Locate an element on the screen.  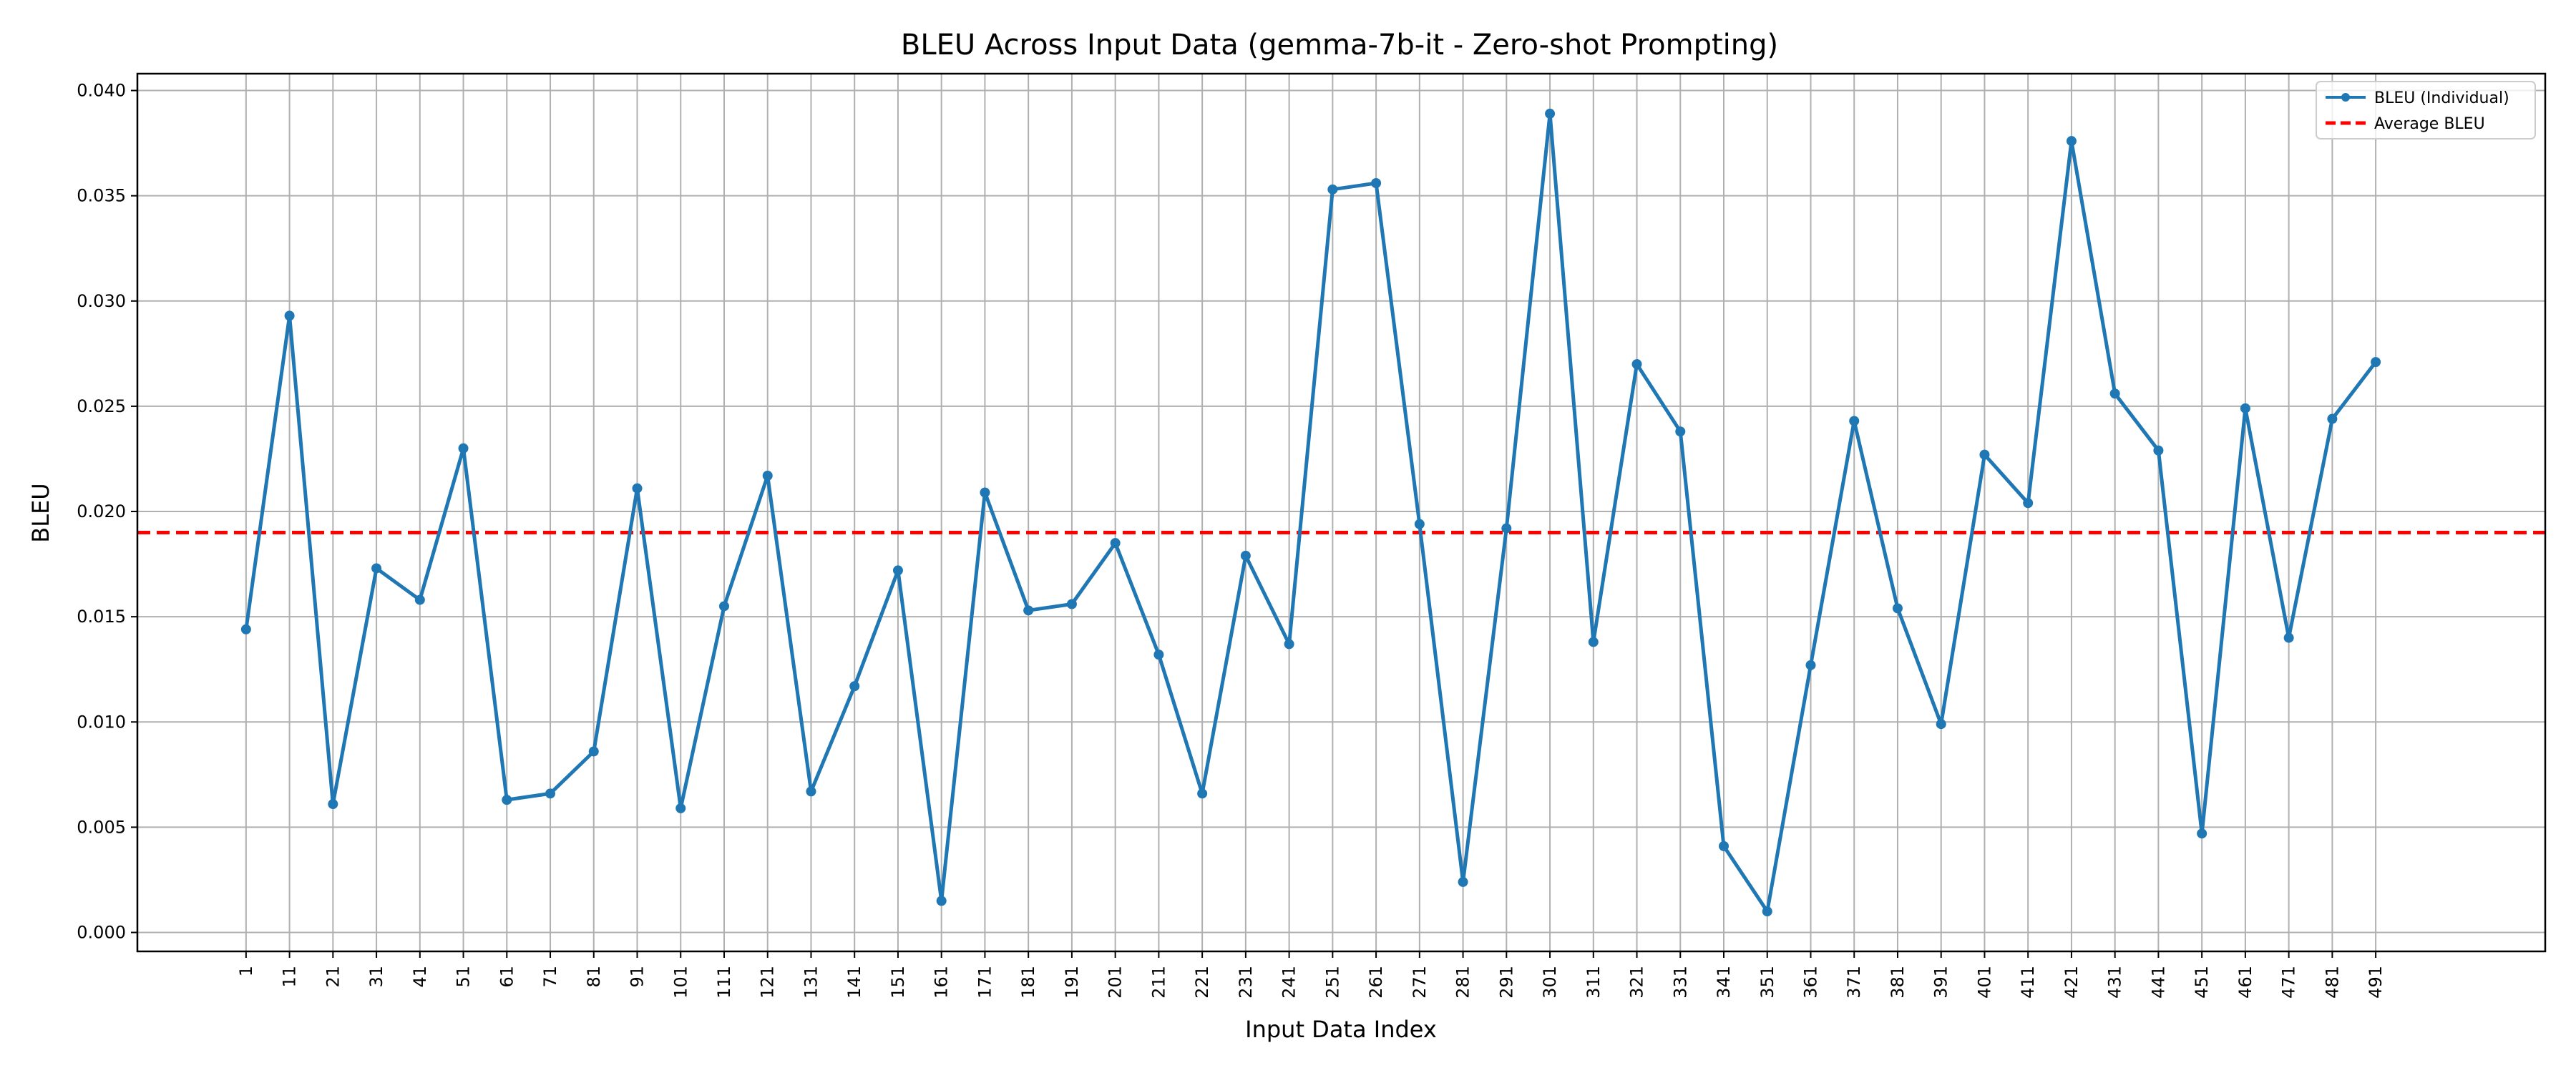
x-tick-label: 321 is located at coordinates (1637, 983).